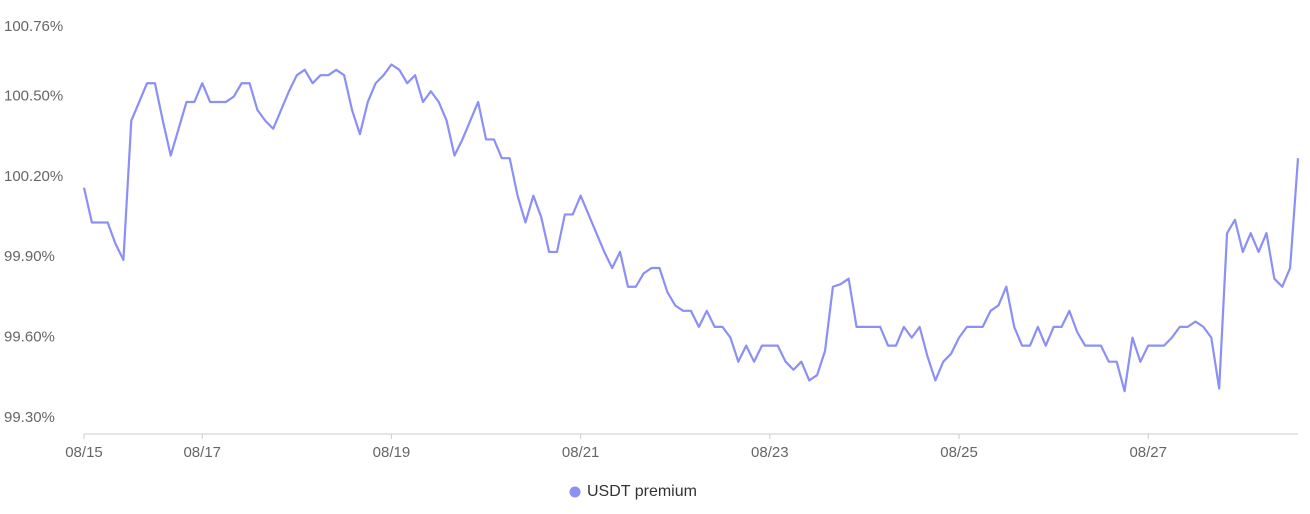 Image resolution: width=1310 pixels, height=514 pixels. I want to click on y-tick-label: 100.20%, so click(33, 176).